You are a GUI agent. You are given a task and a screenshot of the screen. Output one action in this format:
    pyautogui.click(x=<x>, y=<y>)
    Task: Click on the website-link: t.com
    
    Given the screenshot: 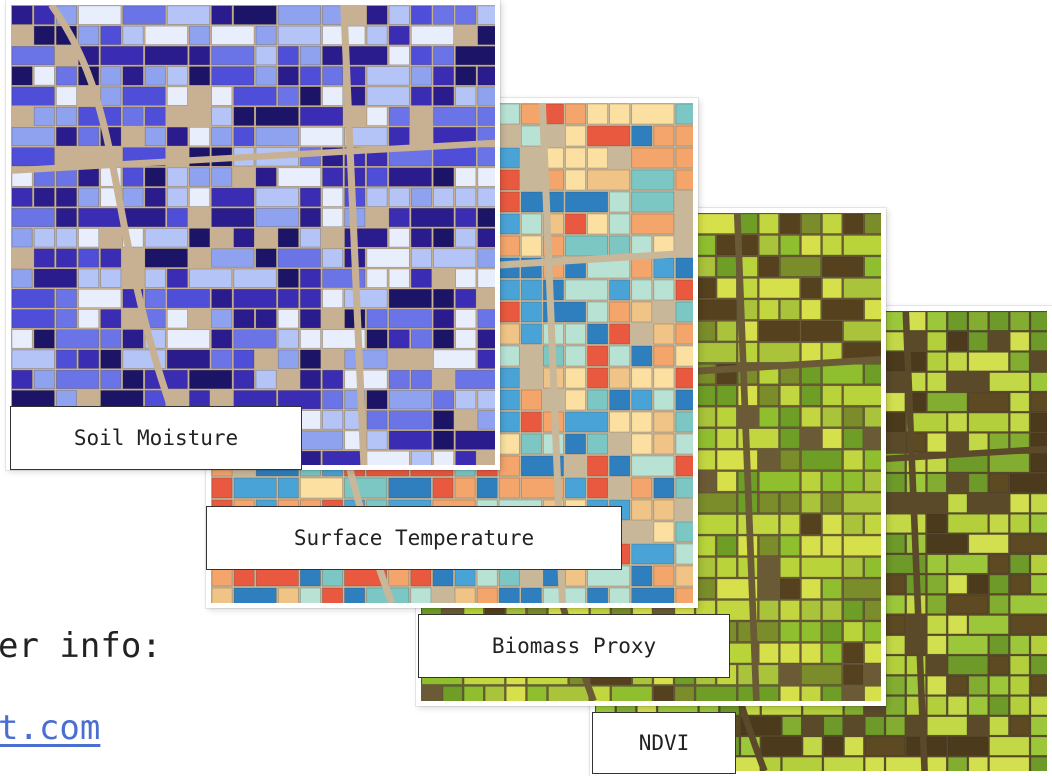 What is the action you would take?
    pyautogui.click(x=50, y=728)
    